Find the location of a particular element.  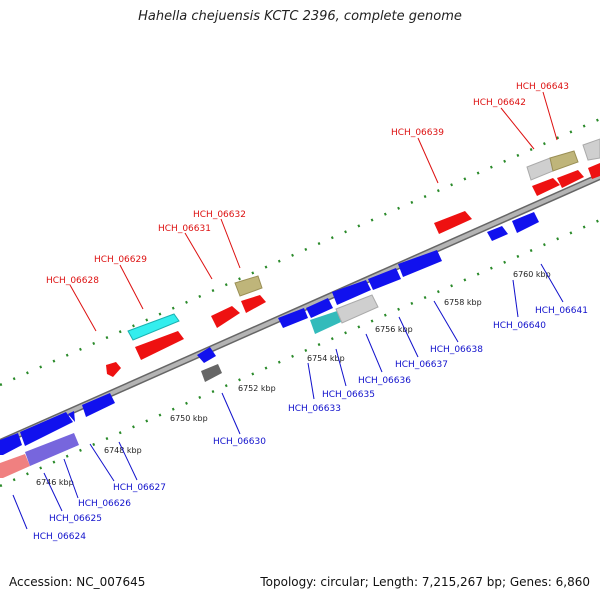

gene-label: HCH_06639 is located at coordinates (417, 133).